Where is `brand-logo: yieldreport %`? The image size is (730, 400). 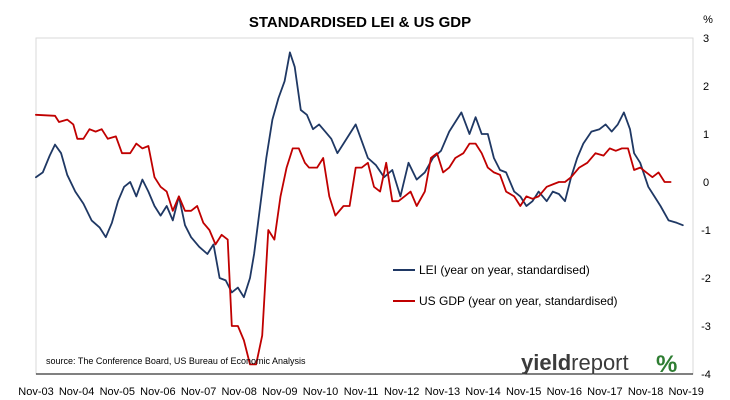
brand-logo: yieldreport % is located at coordinates (599, 364).